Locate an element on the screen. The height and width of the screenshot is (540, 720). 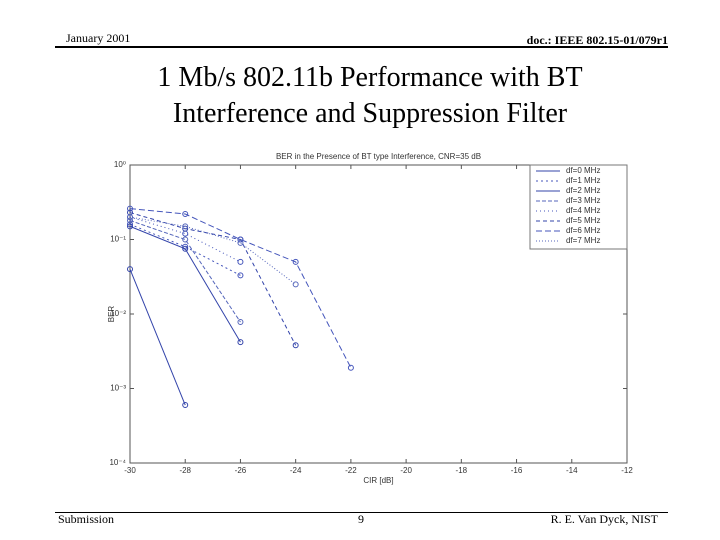
legend-label: df=6 MHz is located at coordinates (583, 230).